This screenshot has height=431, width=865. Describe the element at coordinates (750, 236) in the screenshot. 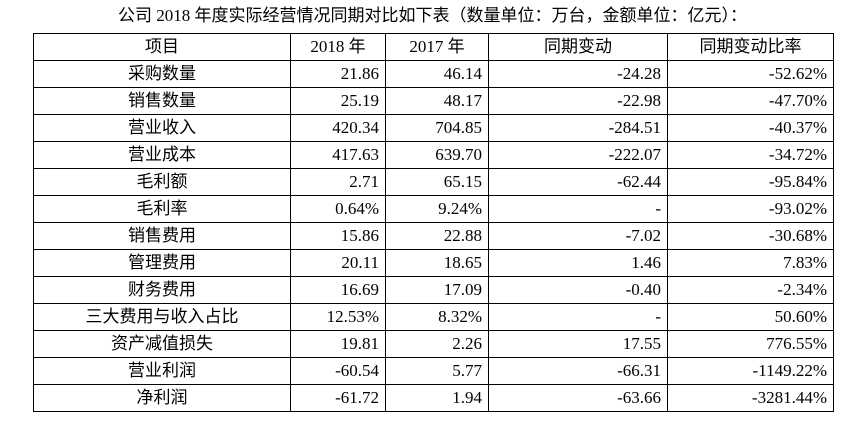

I see `table-cell: -30.68%` at that location.